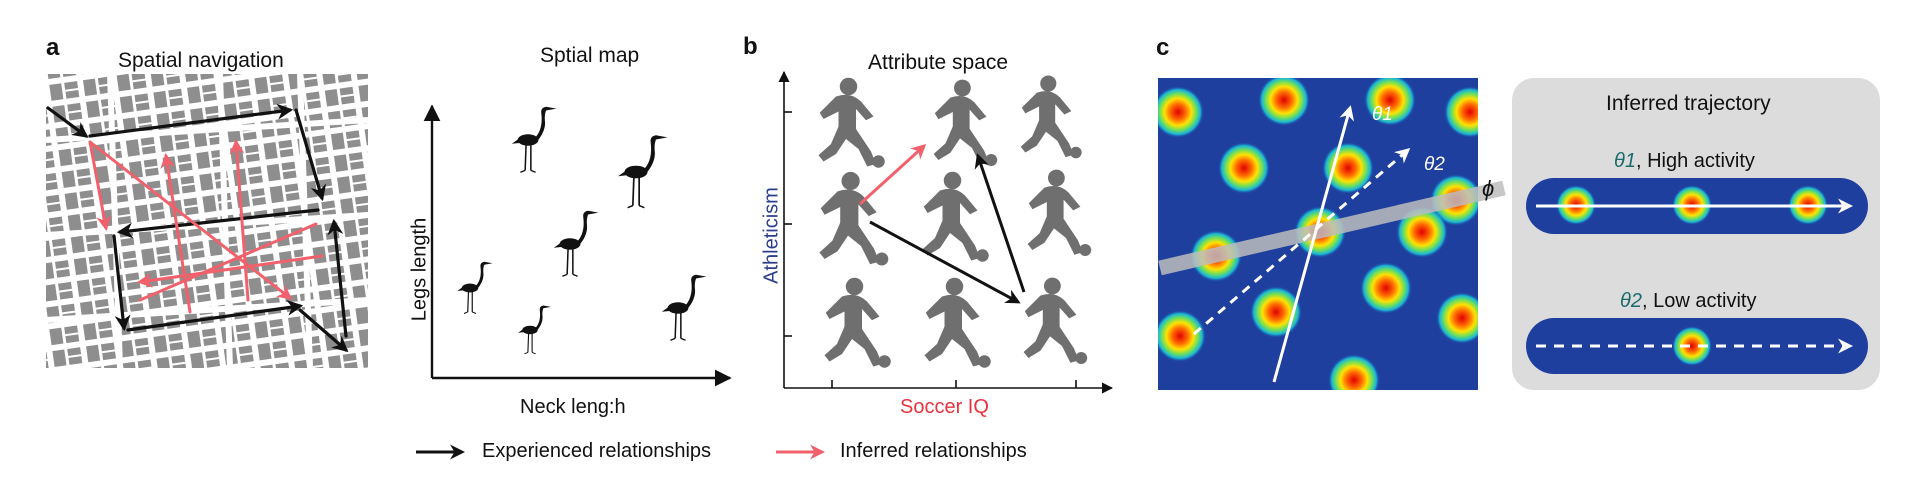  Describe the element at coordinates (1488, 188) in the screenshot. I see `phi-label: ϕ` at that location.